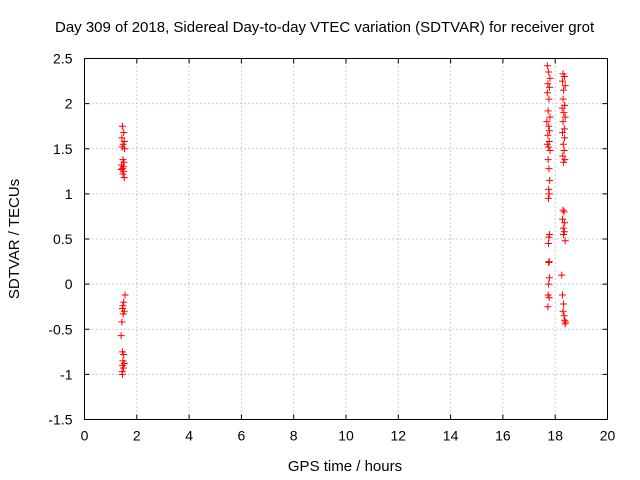 This screenshot has width=640, height=480. What do you see at coordinates (242, 436) in the screenshot?
I see `x-tick-label: 6` at bounding box center [242, 436].